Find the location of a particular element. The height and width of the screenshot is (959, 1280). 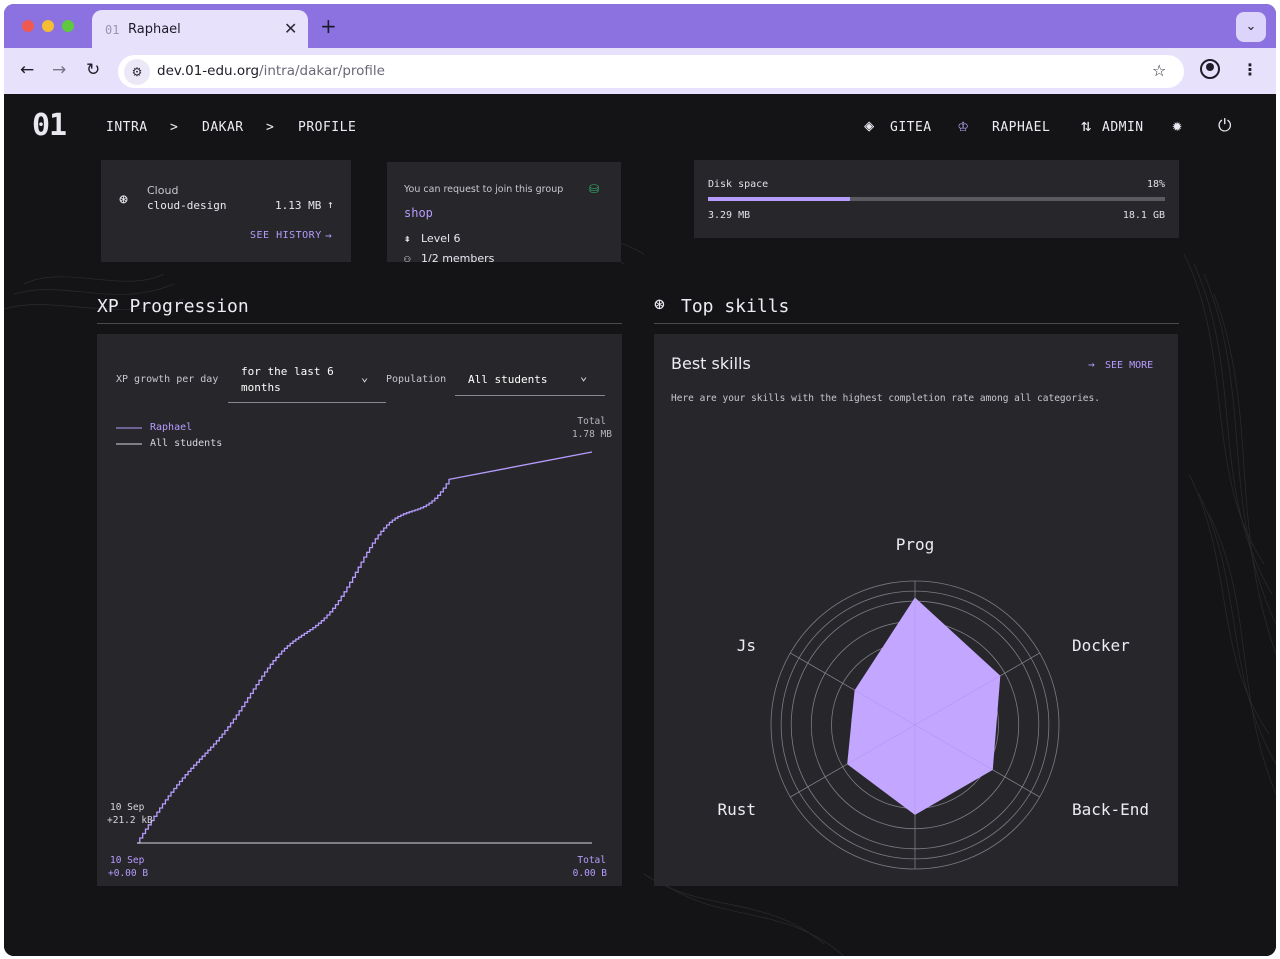

disk-used: 3.29 MB is located at coordinates (729, 215).